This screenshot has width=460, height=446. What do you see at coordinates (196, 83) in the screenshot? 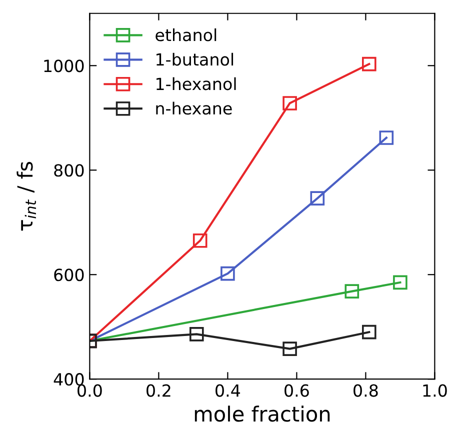
I see `legend-label: 1-hexanol` at bounding box center [196, 83].